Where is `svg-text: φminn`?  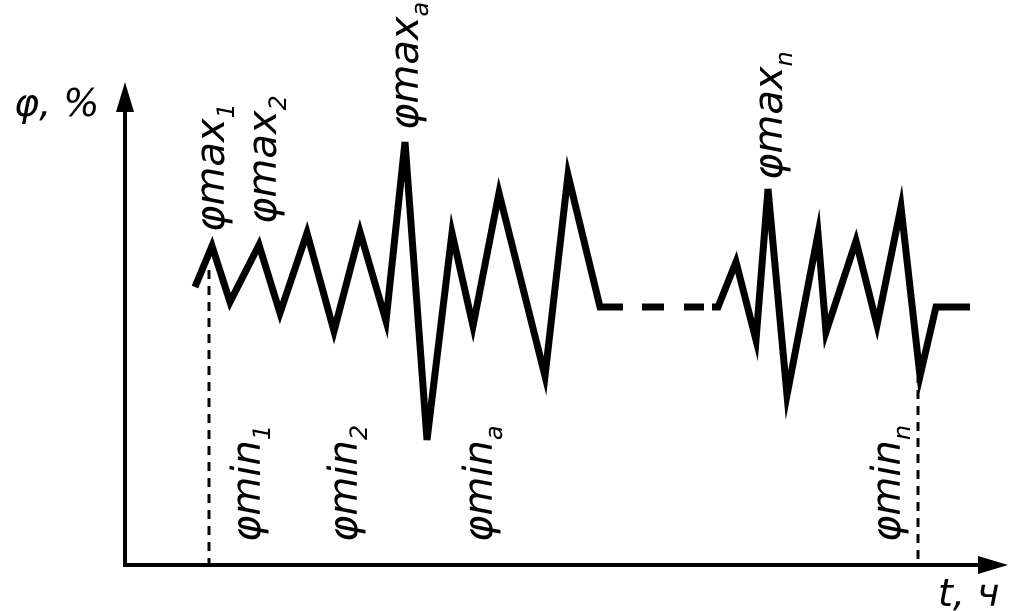 svg-text: φminn is located at coordinates (890, 483).